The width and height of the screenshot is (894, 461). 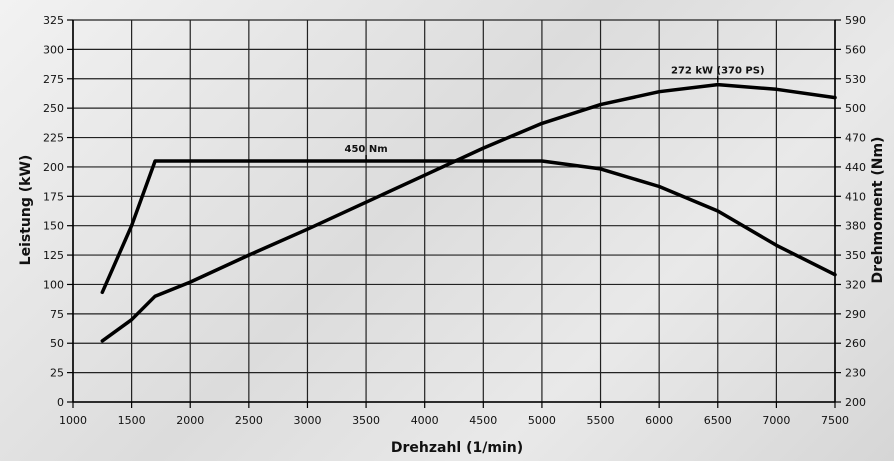 I want to click on right-tick-label: 320, so click(x=855, y=284).